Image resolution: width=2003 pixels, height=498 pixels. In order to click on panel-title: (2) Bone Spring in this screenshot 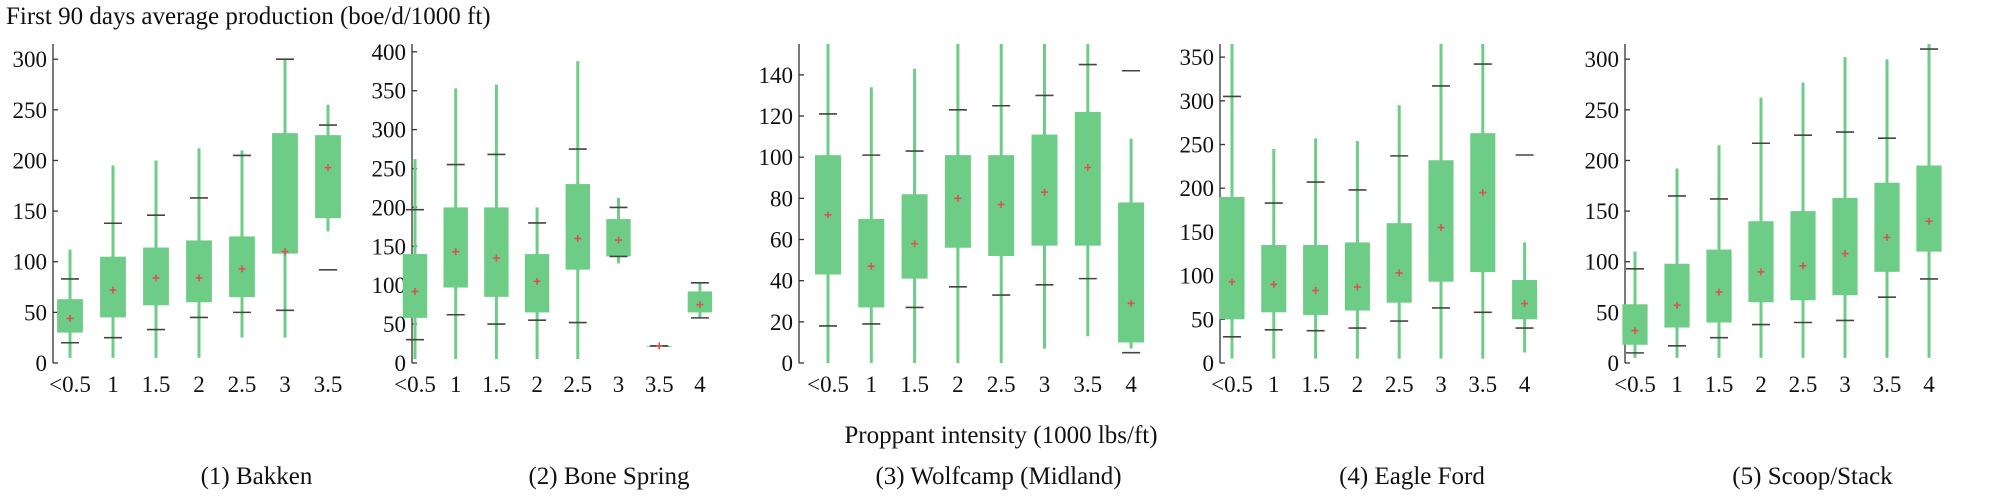, I will do `click(609, 476)`.